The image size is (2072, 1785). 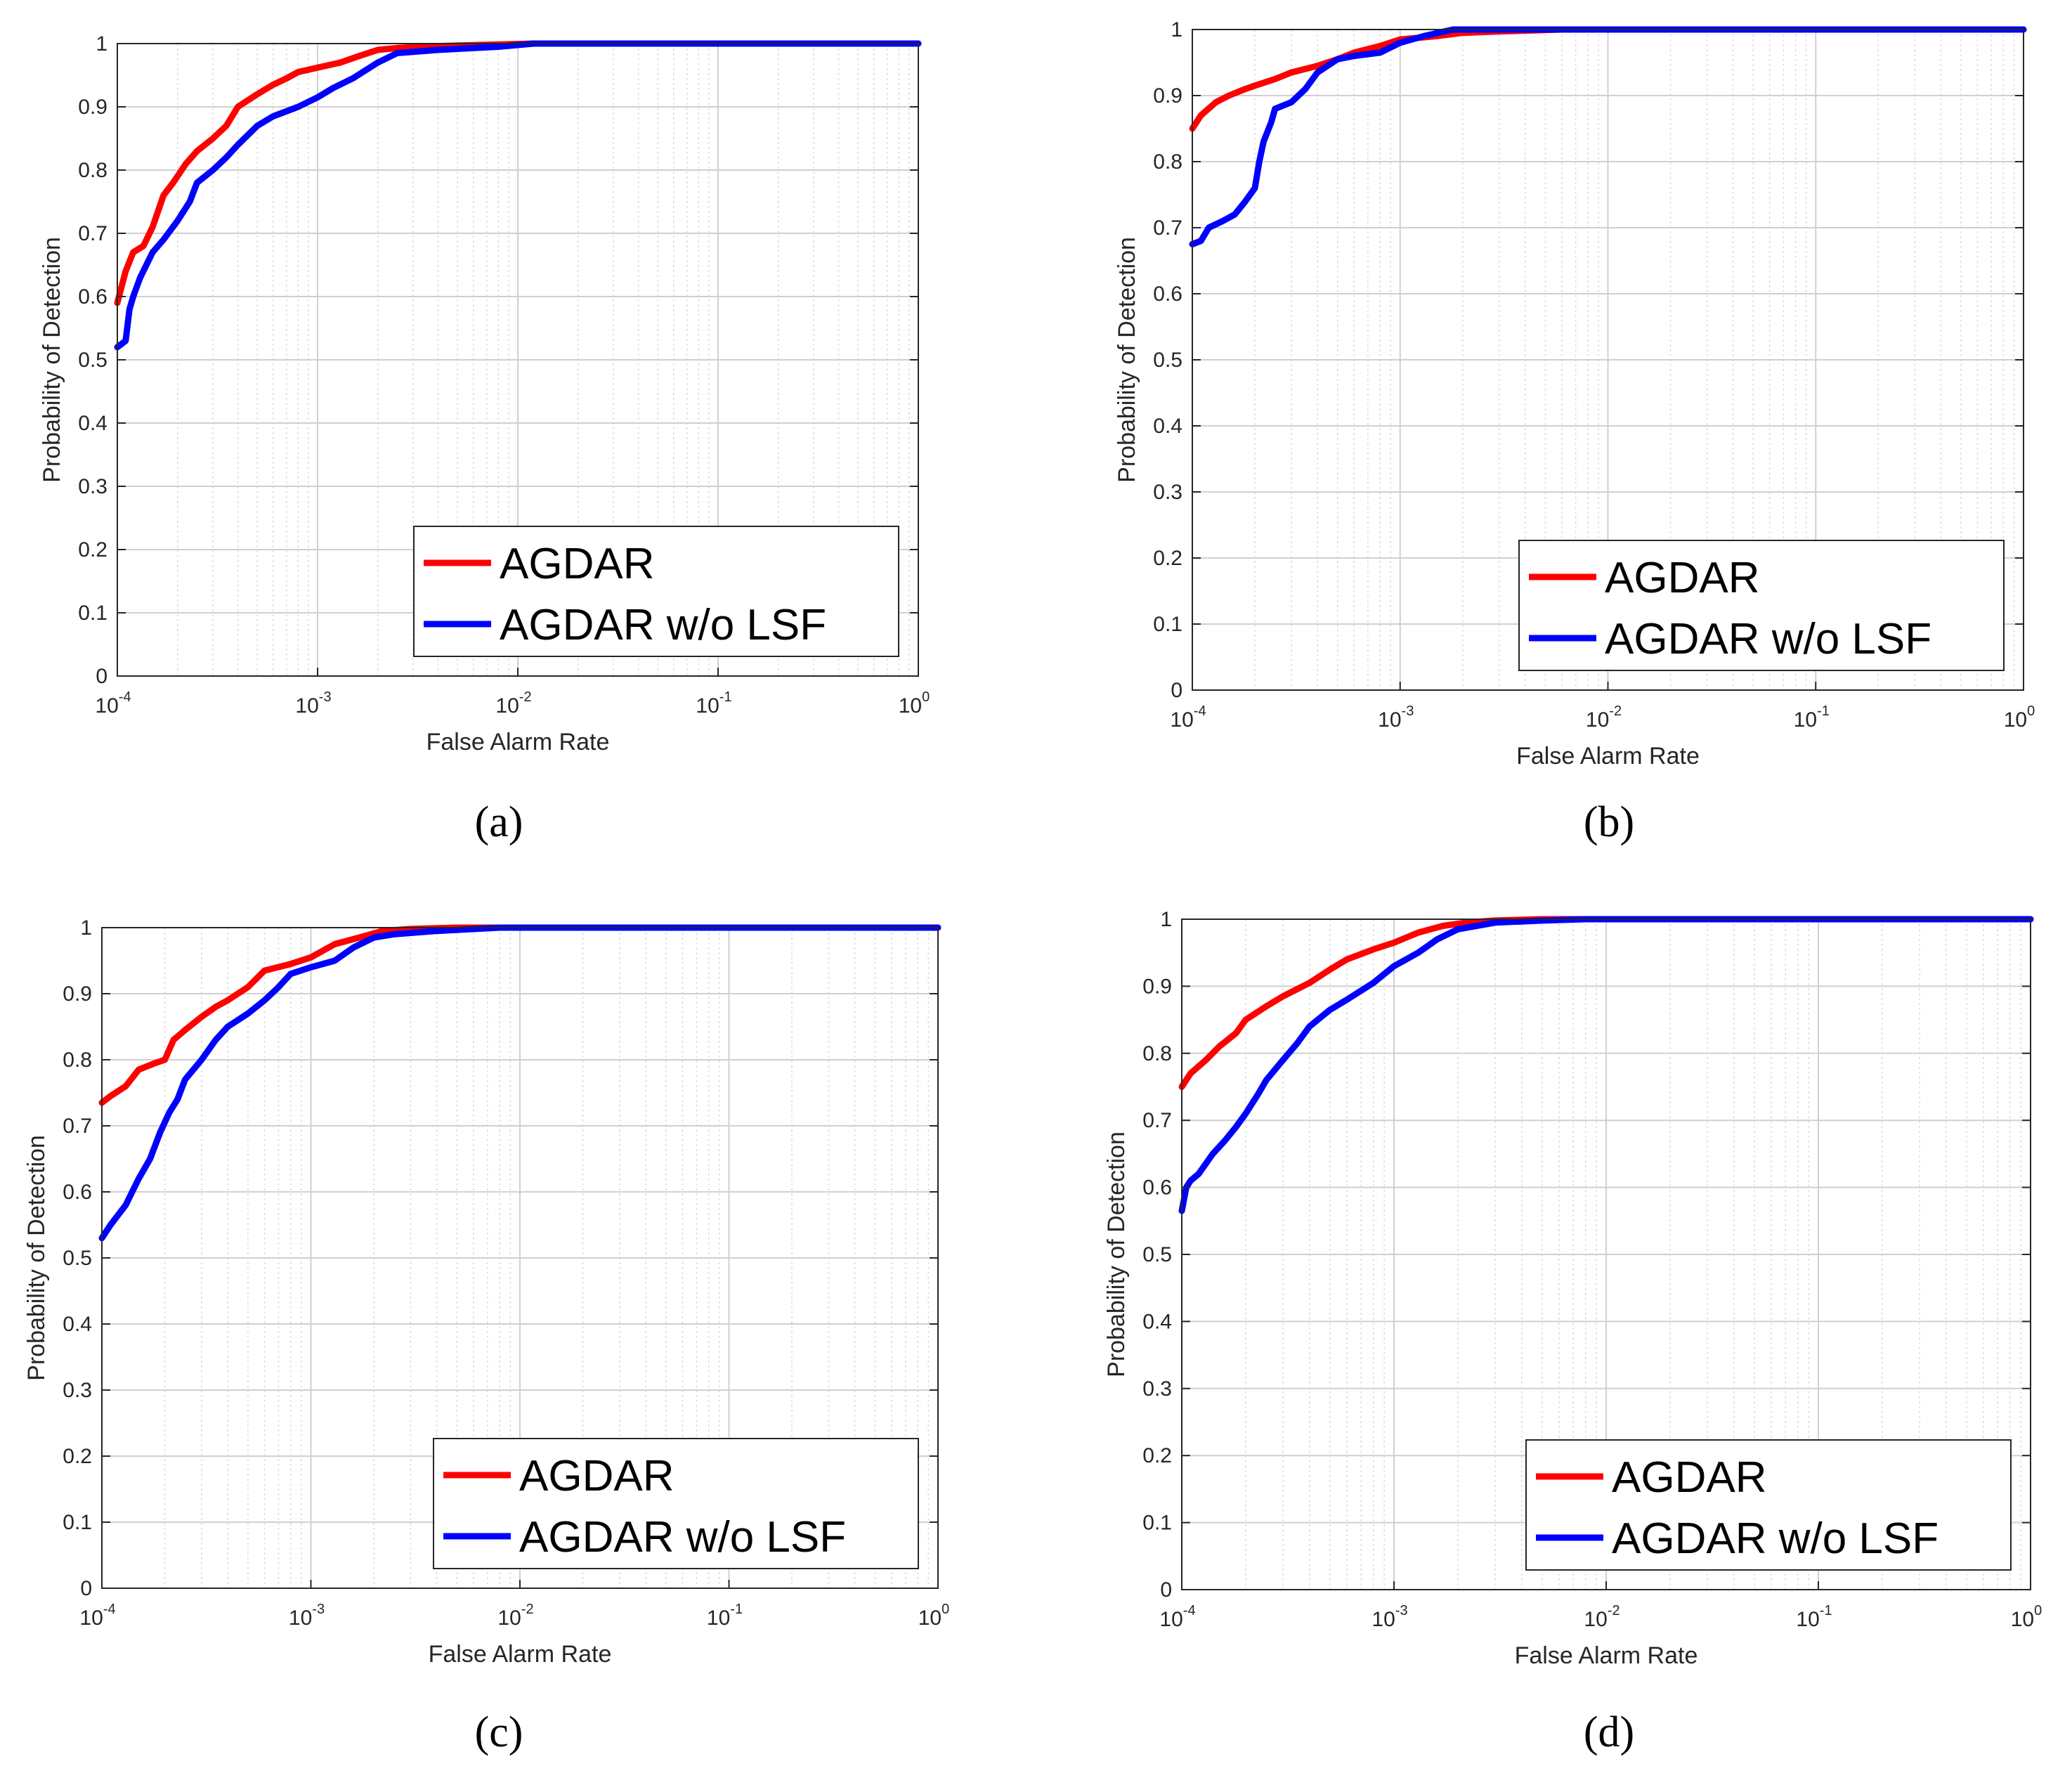 What do you see at coordinates (1167, 162) in the screenshot?
I see `y-tick-label: 0.8` at bounding box center [1167, 162].